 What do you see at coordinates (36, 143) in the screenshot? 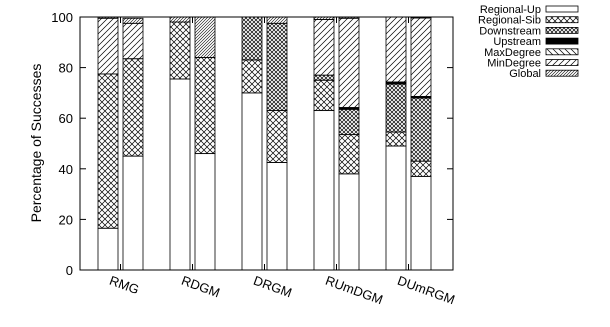
I see `y-axis-title: Percentage of Successes` at bounding box center [36, 143].